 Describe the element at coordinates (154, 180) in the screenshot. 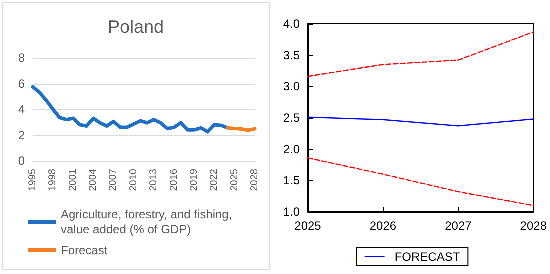

I see `x-tick-label: 2013` at that location.